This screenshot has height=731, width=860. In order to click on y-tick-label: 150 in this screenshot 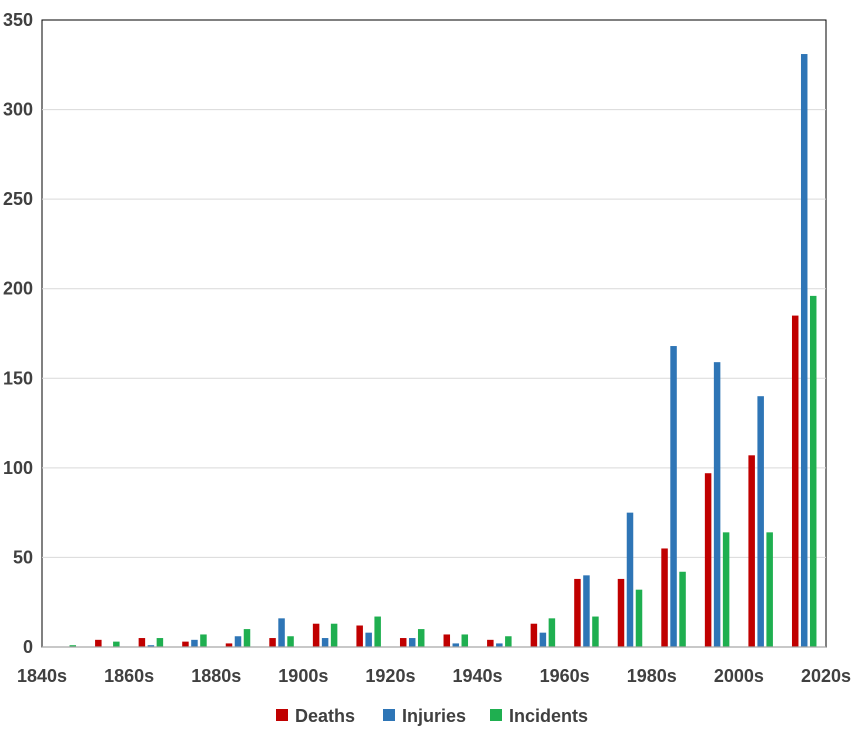, I will do `click(18, 378)`.